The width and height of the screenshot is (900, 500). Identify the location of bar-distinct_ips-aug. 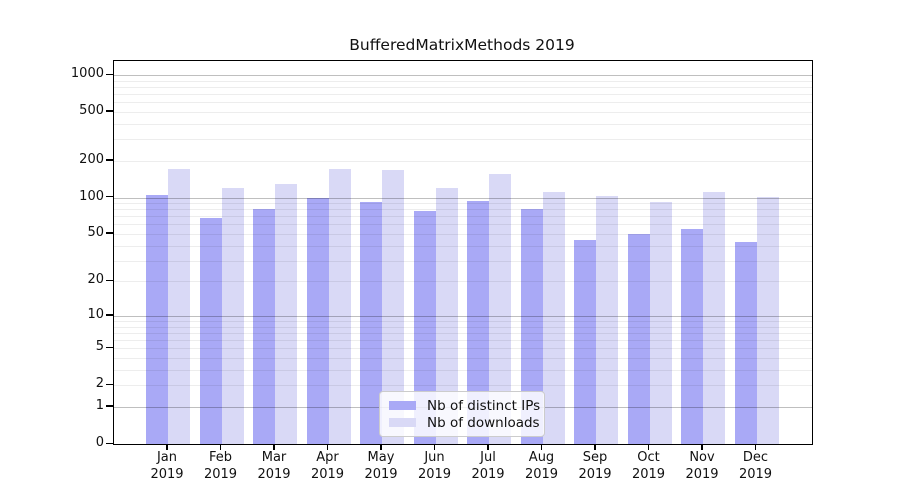
(531, 326).